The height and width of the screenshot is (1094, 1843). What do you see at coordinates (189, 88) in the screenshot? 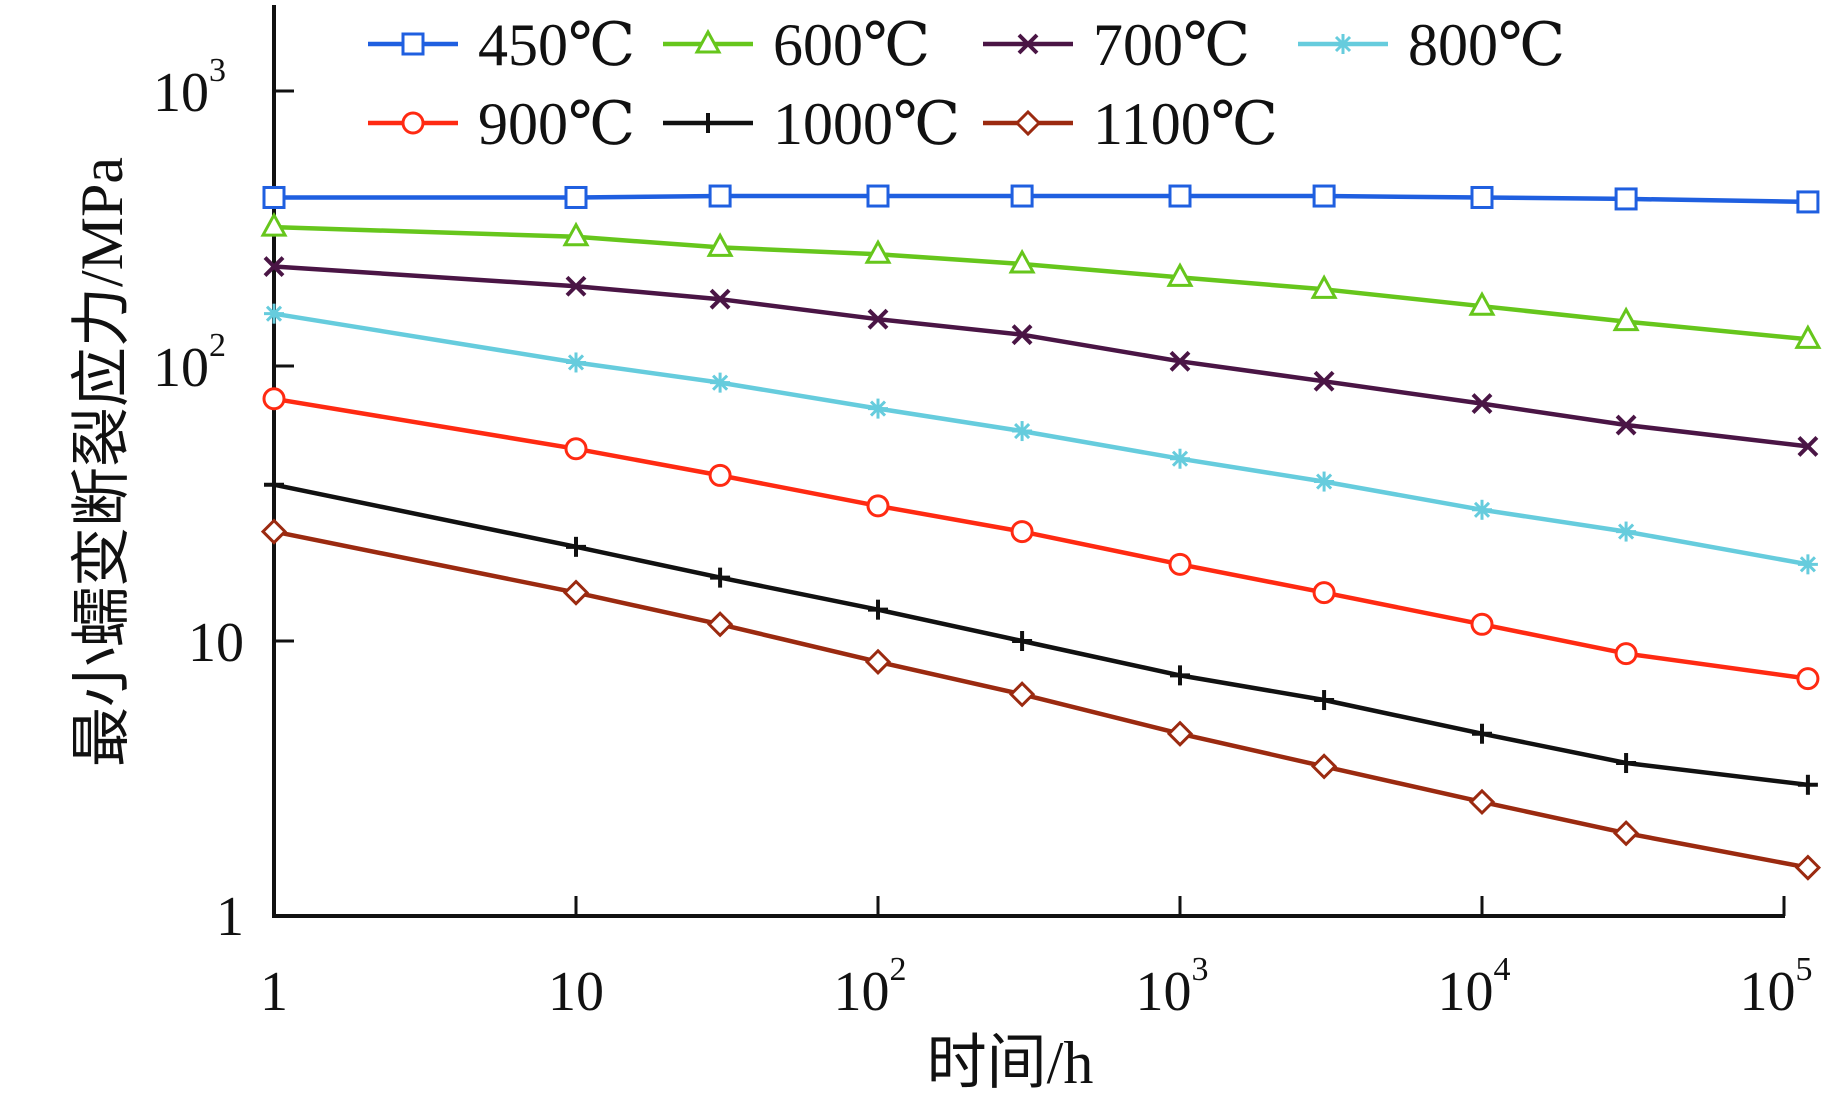
I see `y-tick-label: 10³` at bounding box center [189, 88].